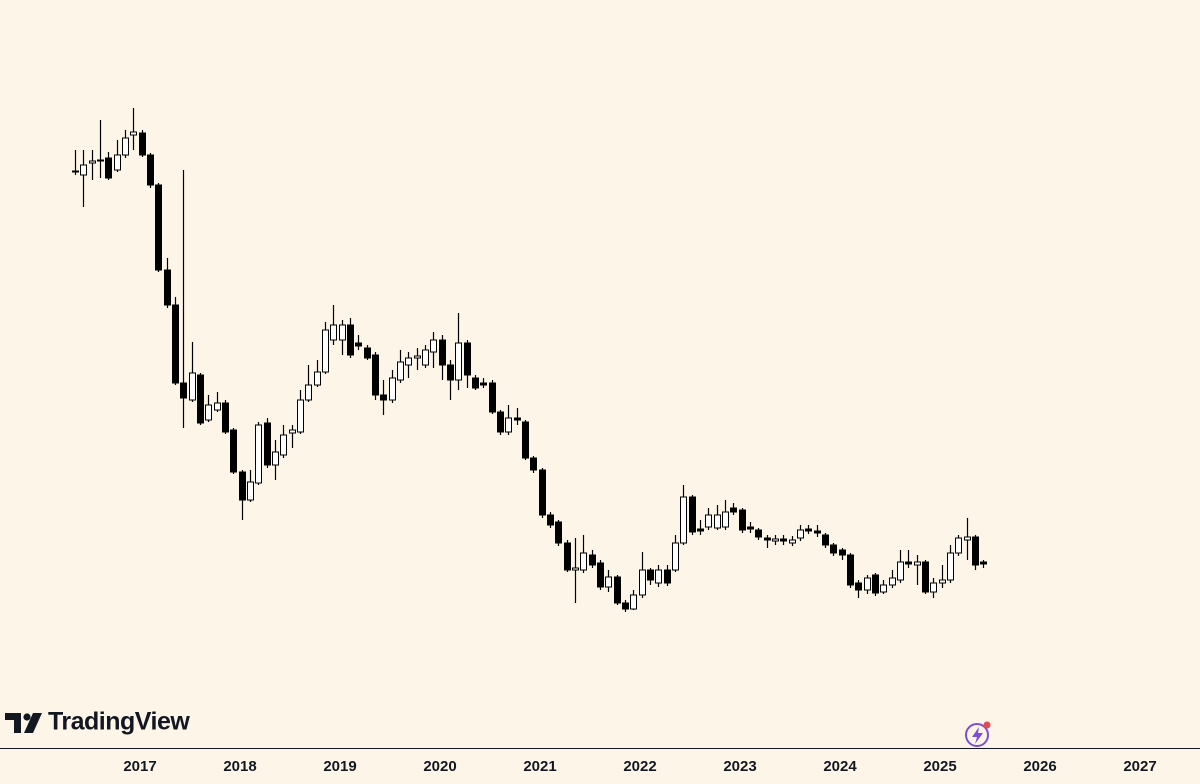 The image size is (1200, 784). I want to click on x-tick-label: 2025, so click(939, 766).